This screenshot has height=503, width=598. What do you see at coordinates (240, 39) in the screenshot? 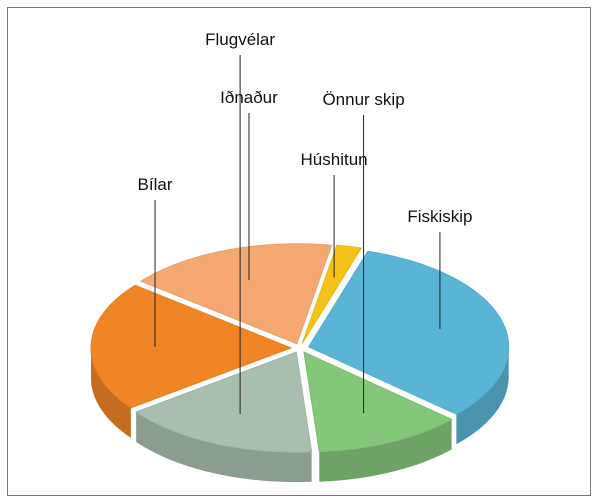
I see `slice-label: Flugvélar` at bounding box center [240, 39].